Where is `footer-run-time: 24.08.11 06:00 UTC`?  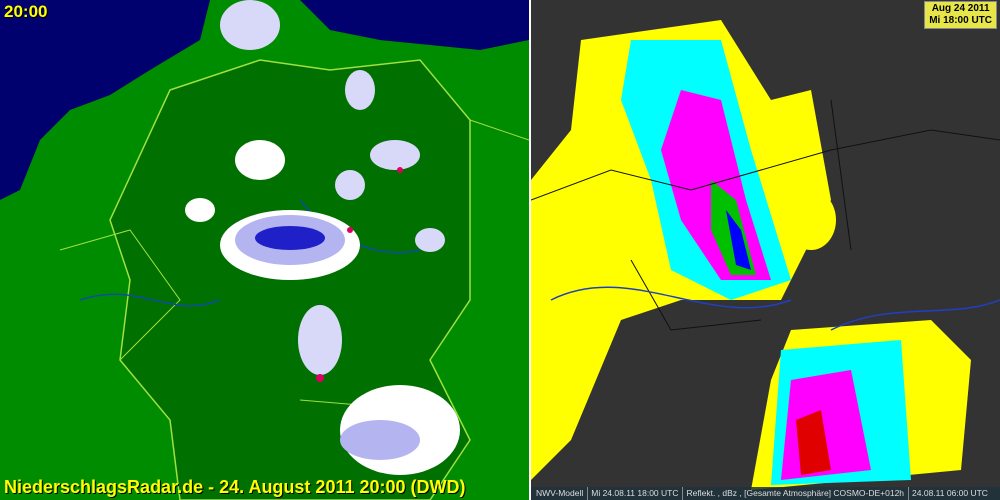
footer-run-time: 24.08.11 06:00 UTC is located at coordinates (948, 493).